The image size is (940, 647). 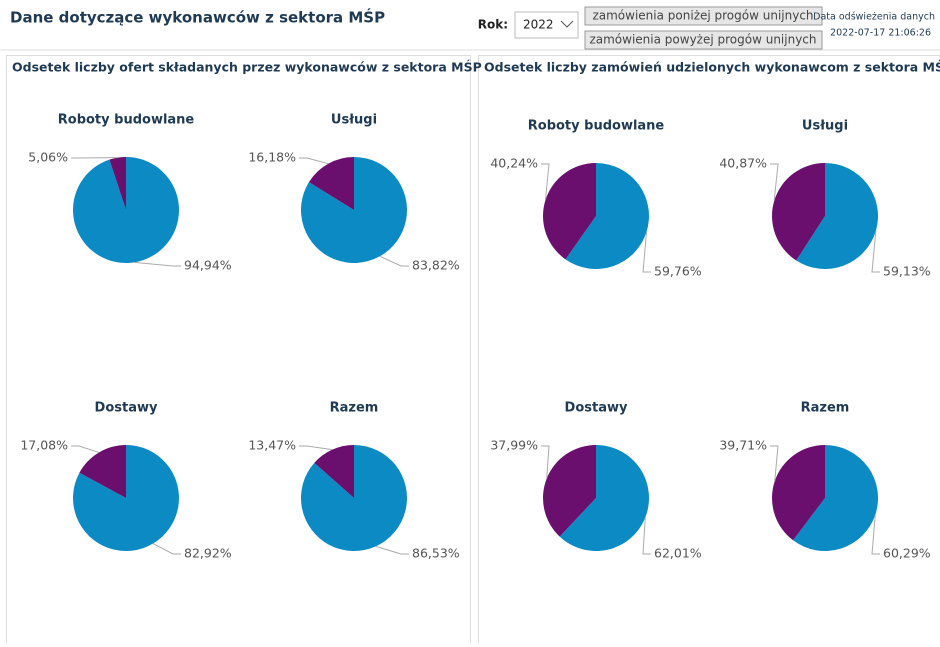 I want to click on data-label: 82,92%, so click(x=208, y=553).